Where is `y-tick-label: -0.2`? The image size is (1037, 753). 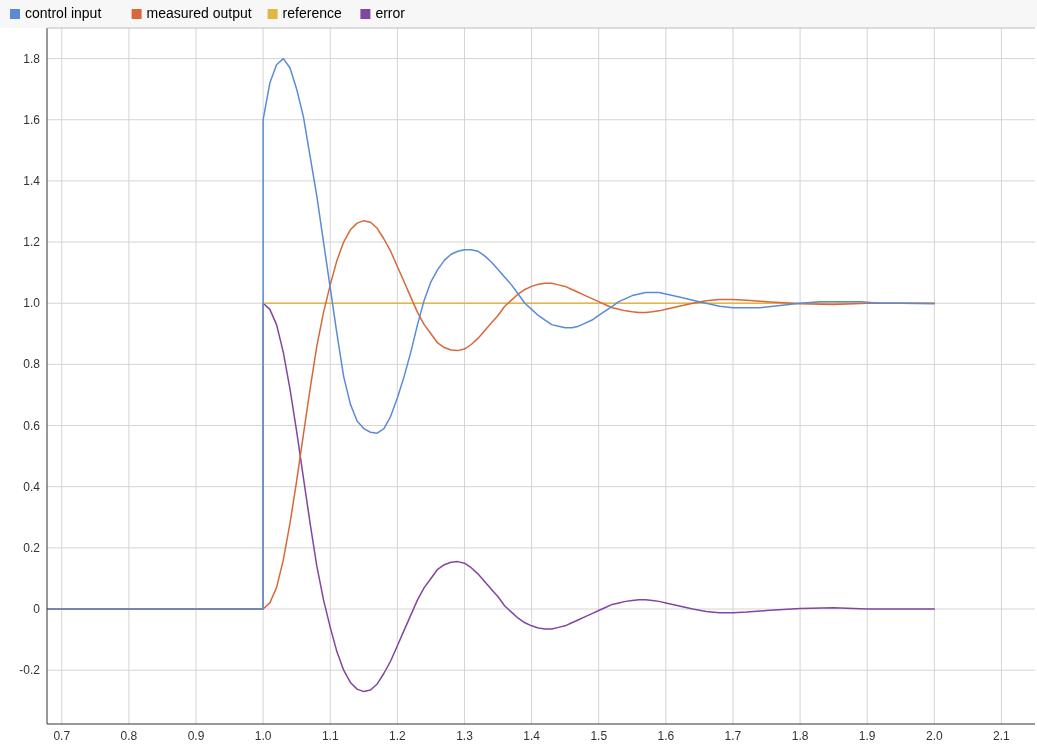 y-tick-label: -0.2 is located at coordinates (30, 670).